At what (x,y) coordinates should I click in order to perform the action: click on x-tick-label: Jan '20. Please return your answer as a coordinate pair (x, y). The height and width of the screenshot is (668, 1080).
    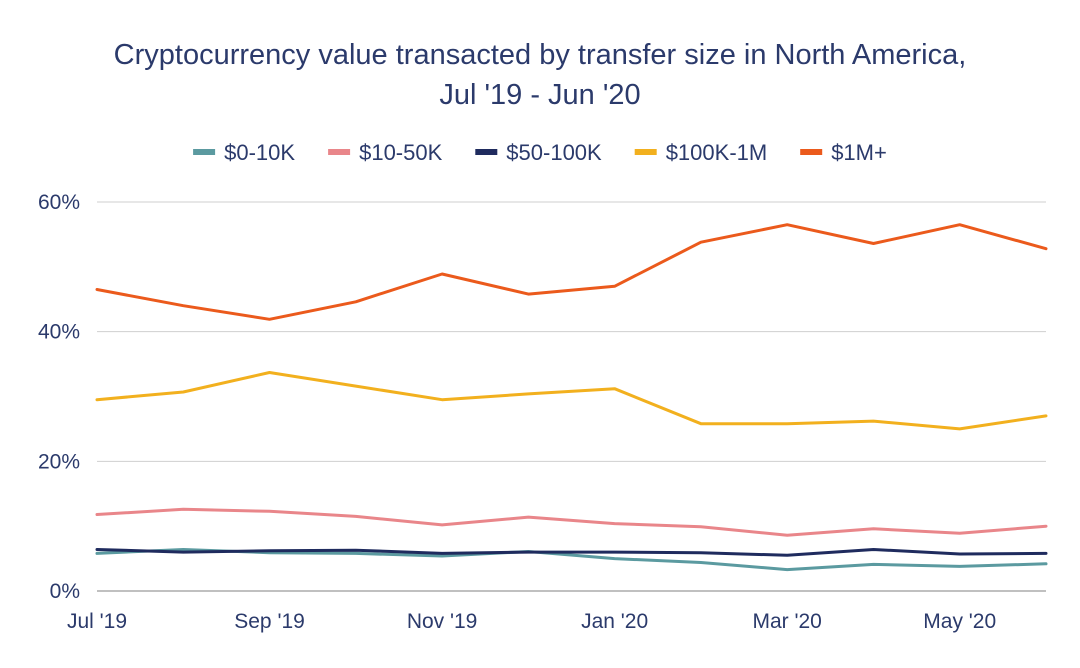
    Looking at the image, I should click on (614, 621).